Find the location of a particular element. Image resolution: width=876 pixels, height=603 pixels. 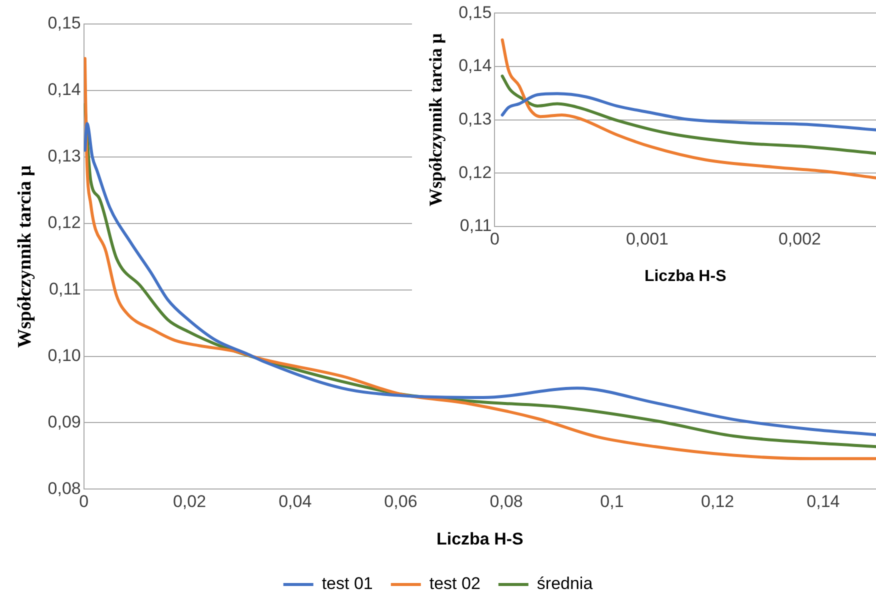

legend-label: średnia is located at coordinates (565, 584).